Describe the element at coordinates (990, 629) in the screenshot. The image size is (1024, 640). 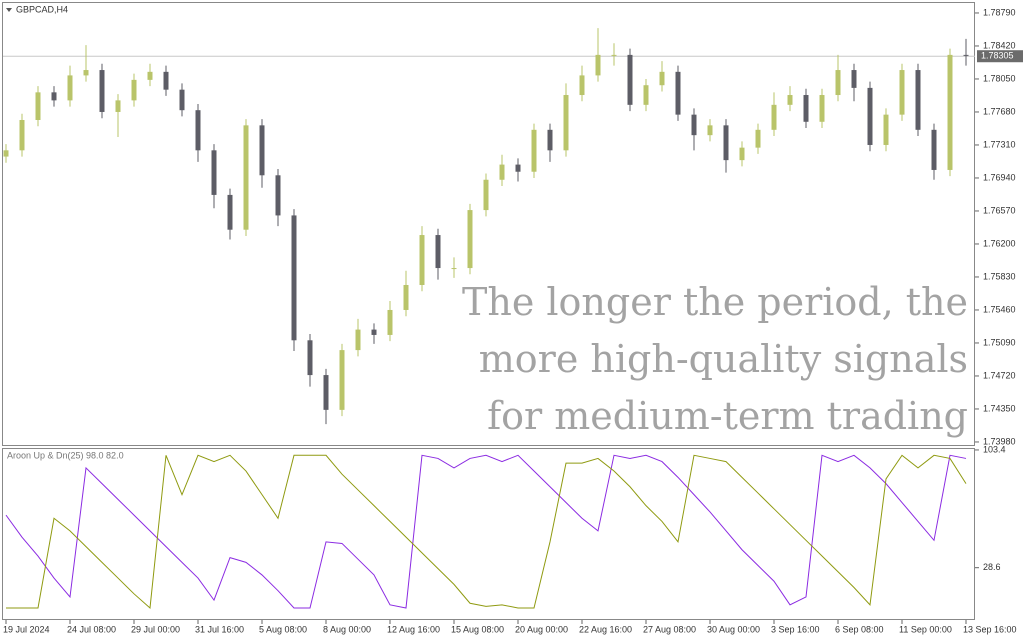
I see `x-tick-label: 13 Sep 16:00` at that location.